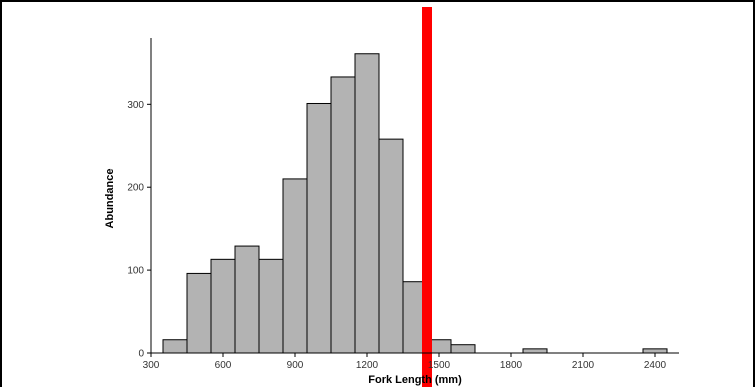  Describe the element at coordinates (535, 351) in the screenshot. I see `histogram-bar-1900` at that location.